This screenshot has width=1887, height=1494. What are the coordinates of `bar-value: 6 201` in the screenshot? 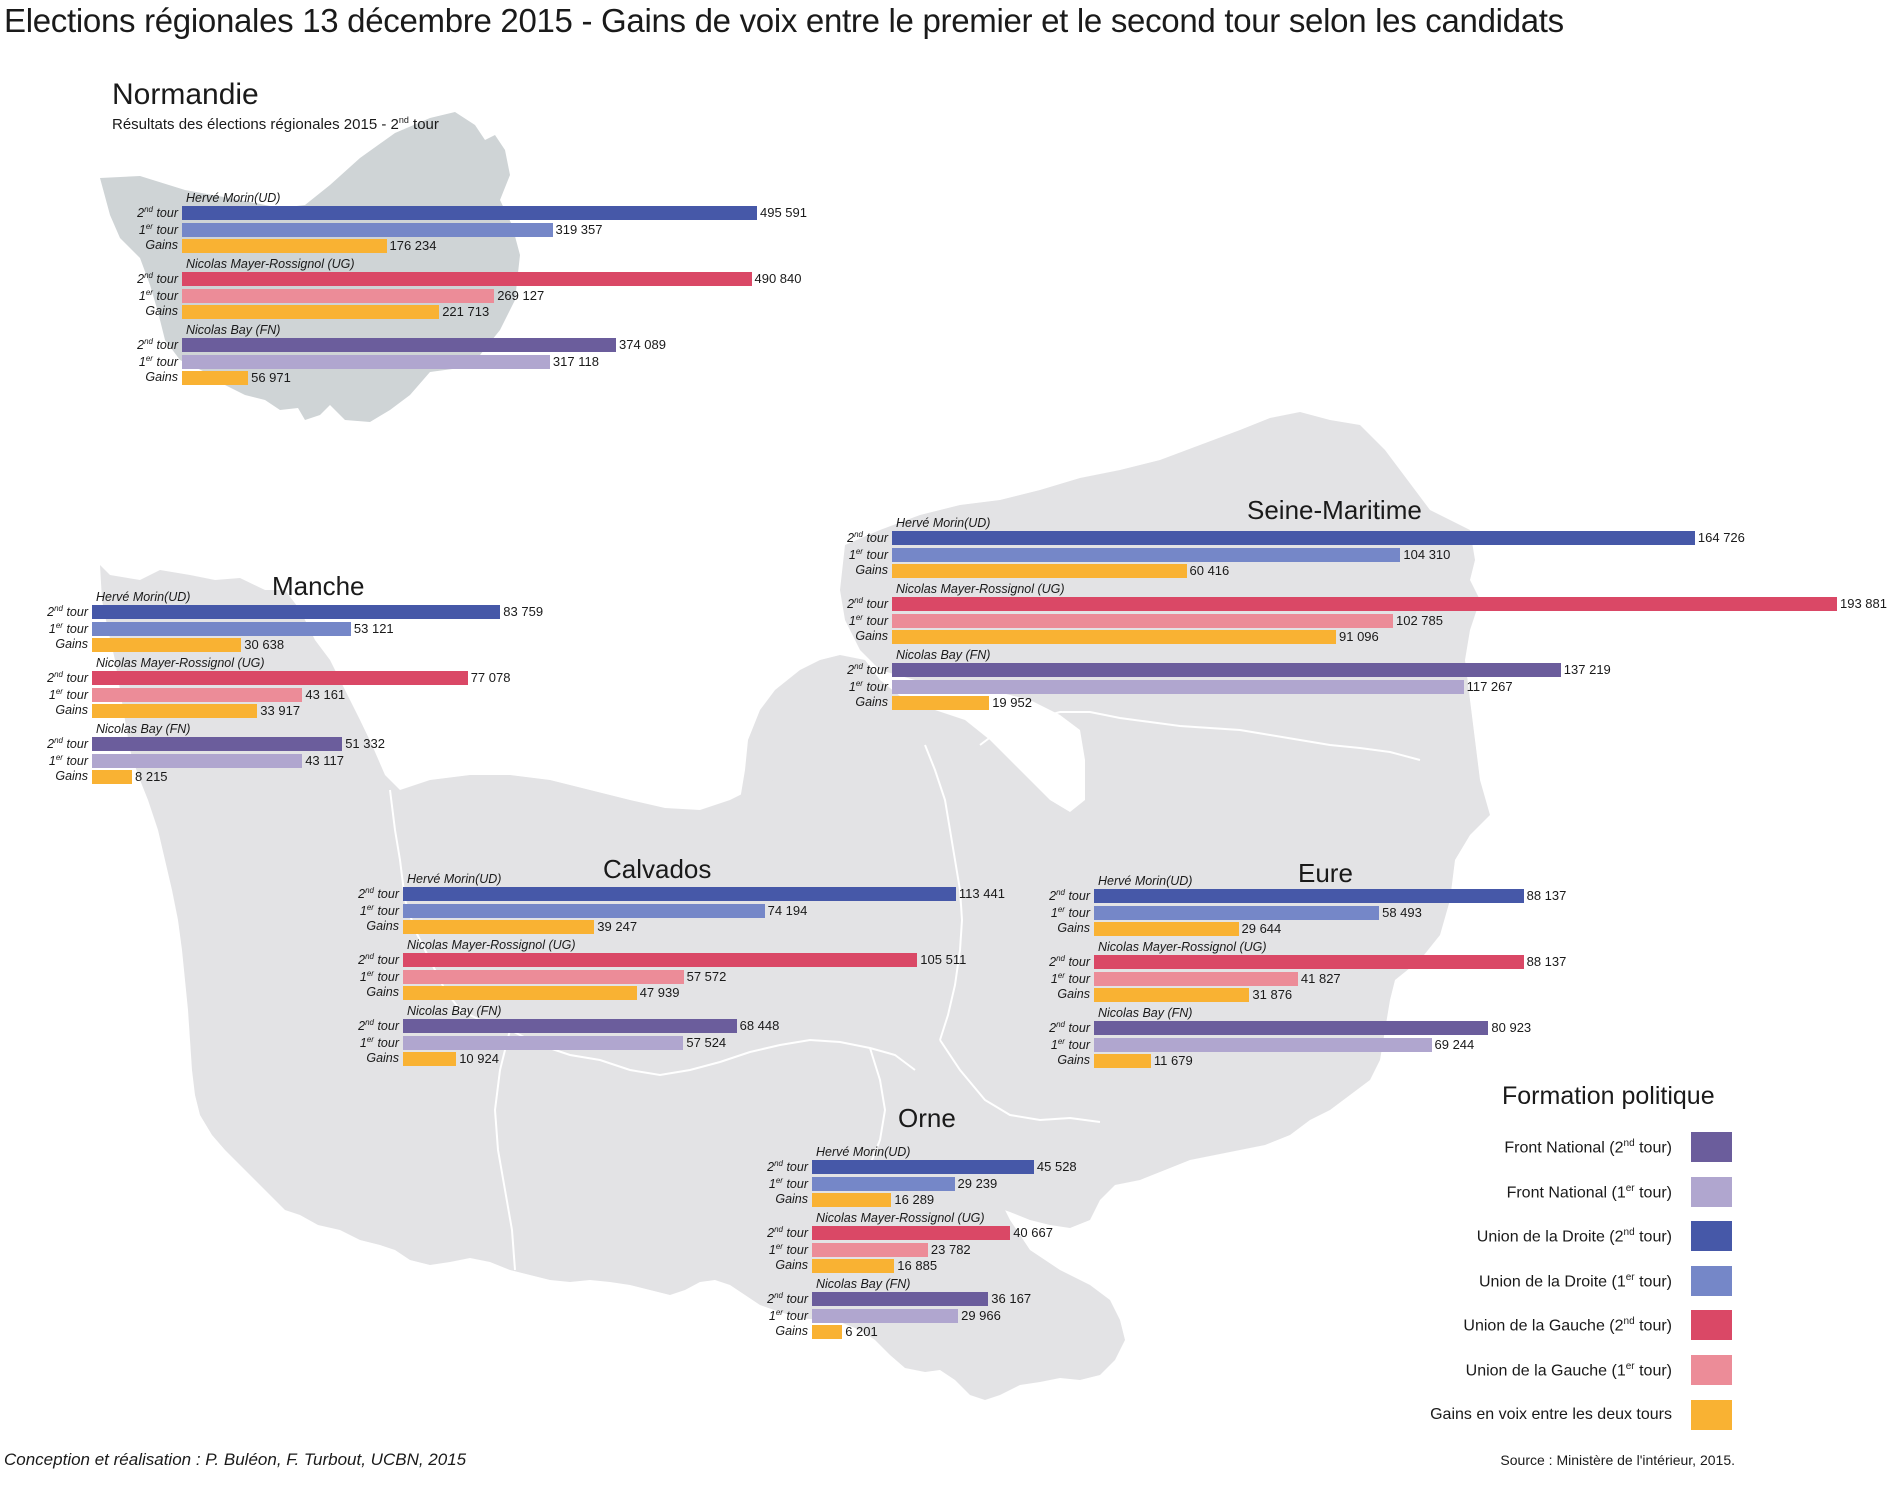 It's located at (861, 1331).